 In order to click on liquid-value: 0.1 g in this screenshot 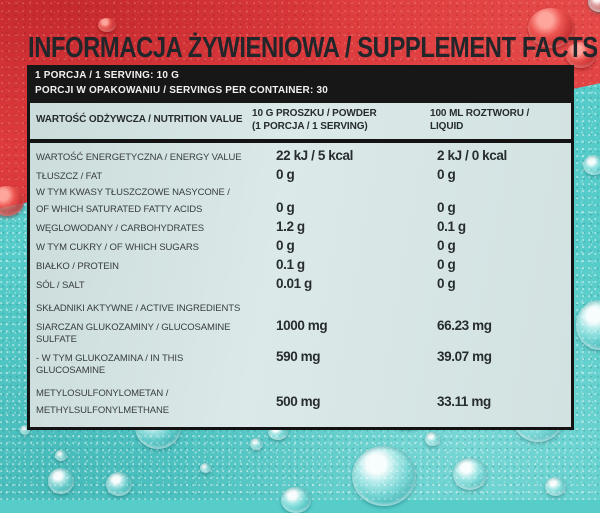, I will do `click(451, 226)`.